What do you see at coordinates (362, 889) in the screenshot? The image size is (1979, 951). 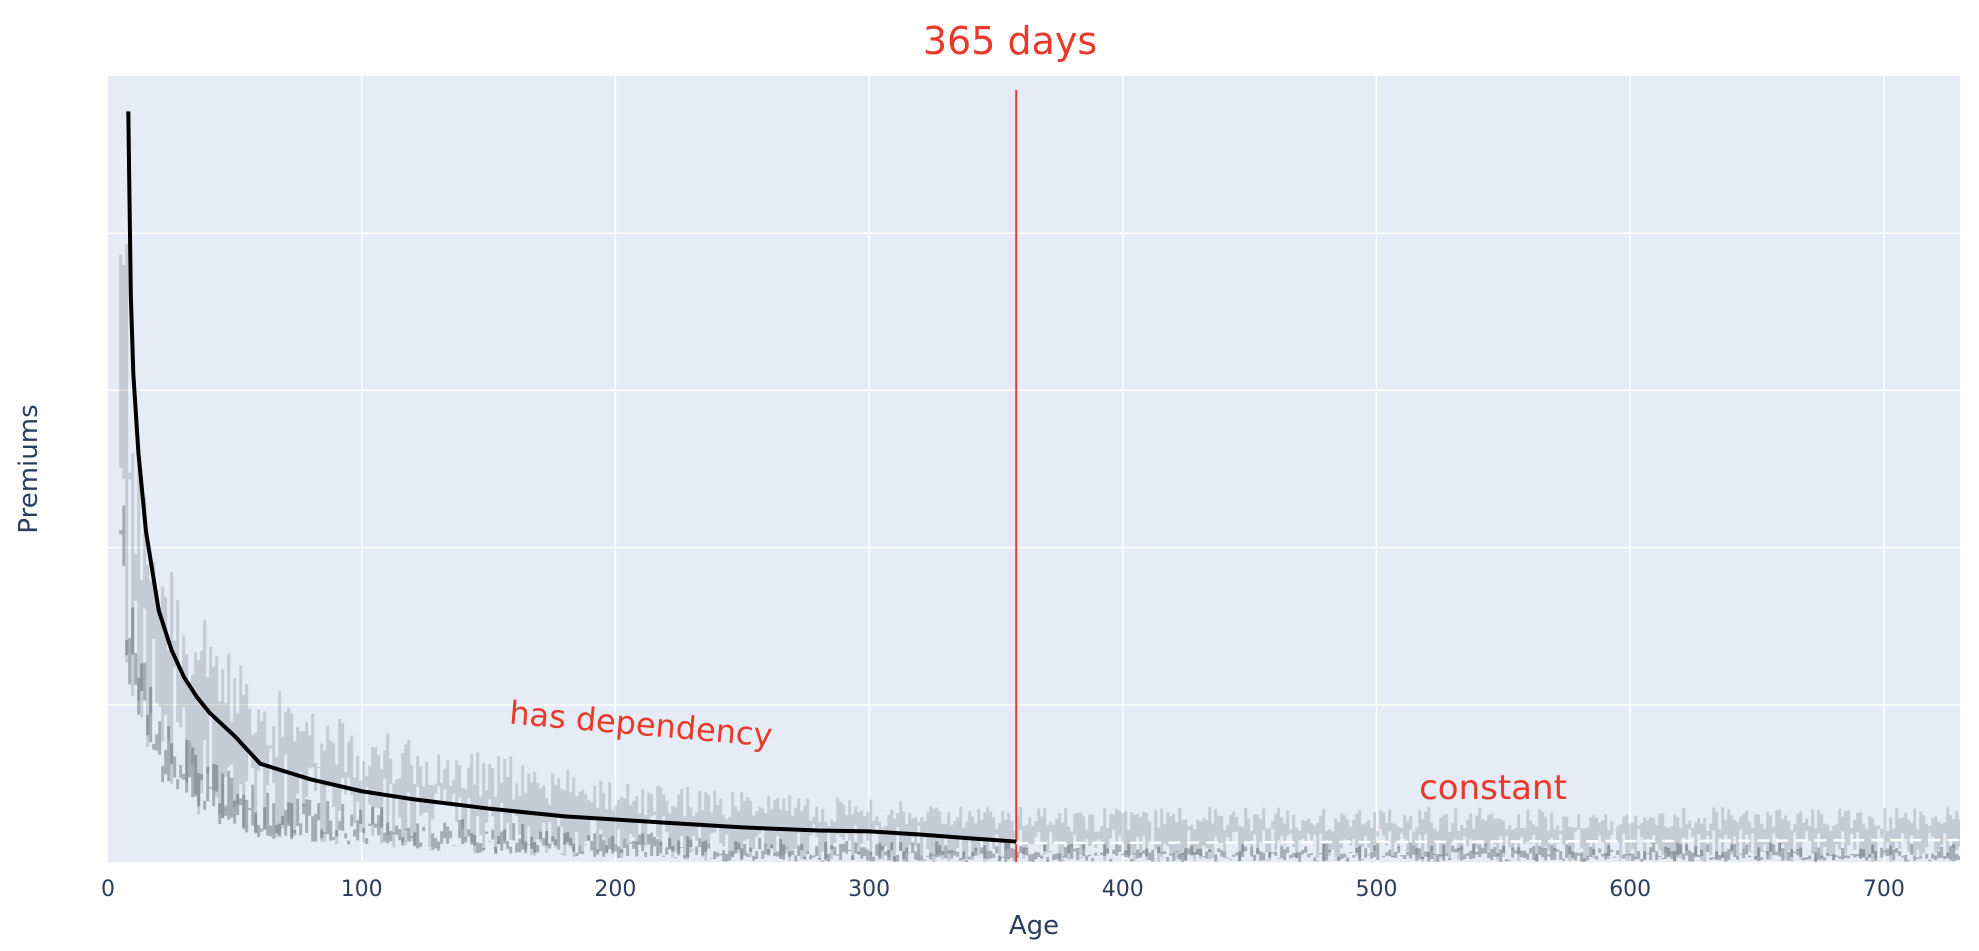 I see `x-tick-label: 100` at bounding box center [362, 889].